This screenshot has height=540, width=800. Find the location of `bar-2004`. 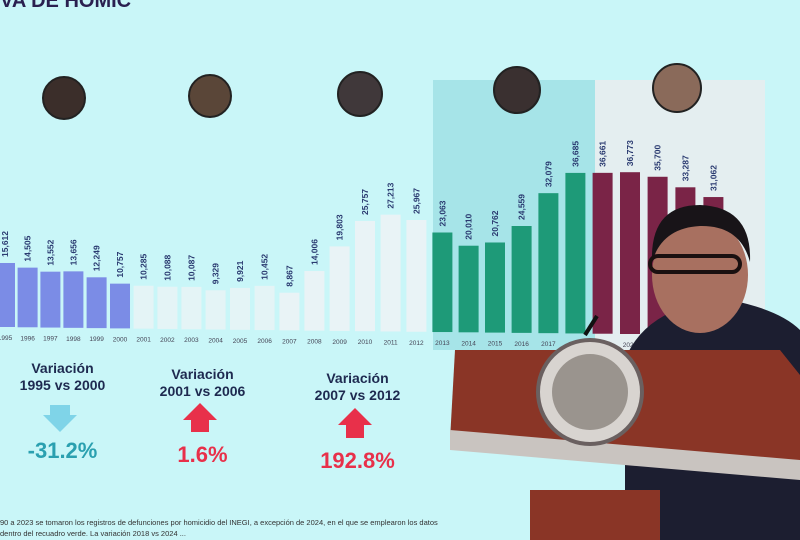

bar-2004 is located at coordinates (215, 310).